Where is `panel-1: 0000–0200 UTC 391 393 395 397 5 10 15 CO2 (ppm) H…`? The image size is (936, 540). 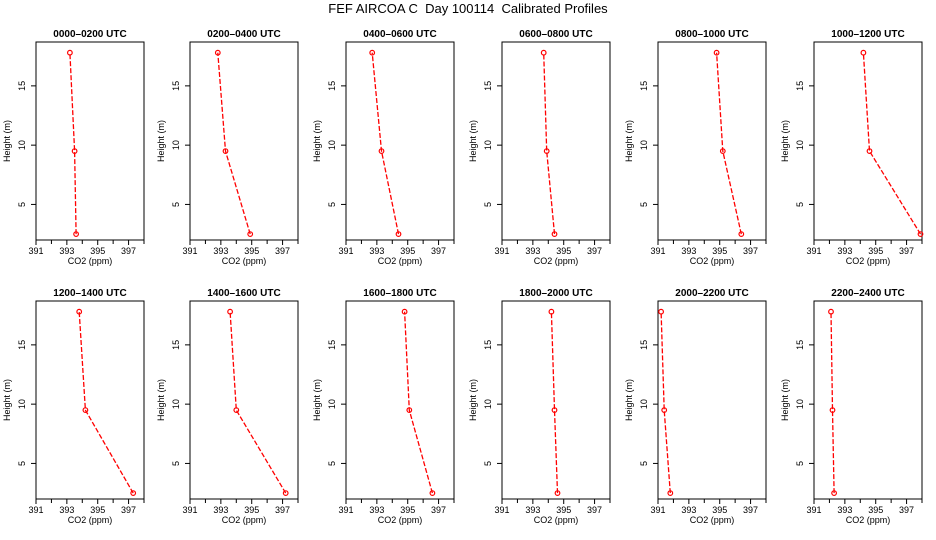
panel-1: 0000–0200 UTC 391 393 395 397 5 10 15 CO2 (ppm) H… is located at coordinates (73, 147).